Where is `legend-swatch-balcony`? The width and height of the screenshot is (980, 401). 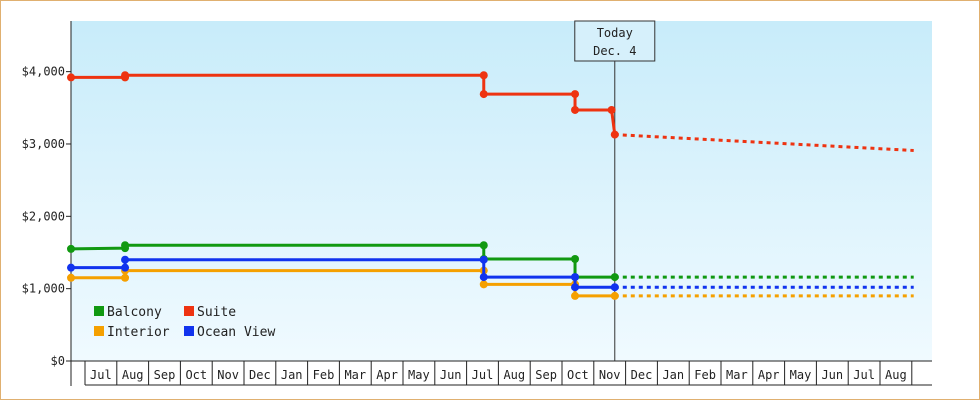
legend-swatch-balcony is located at coordinates (99, 311).